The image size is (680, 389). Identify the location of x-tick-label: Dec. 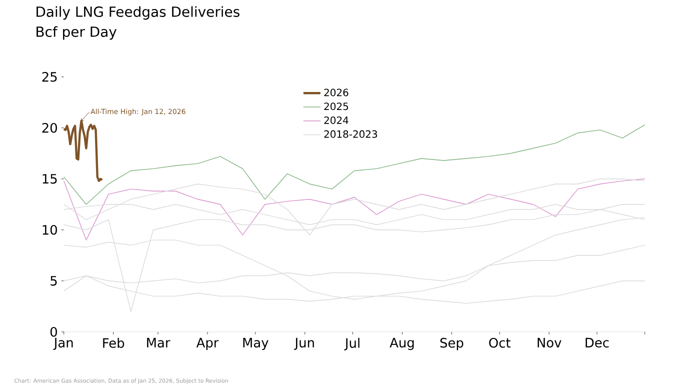
(597, 343).